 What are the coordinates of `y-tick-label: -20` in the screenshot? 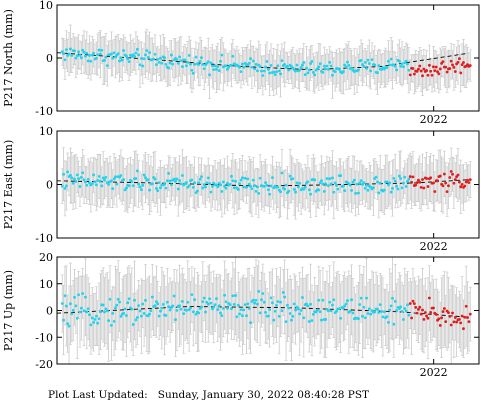 It's located at (44, 364).